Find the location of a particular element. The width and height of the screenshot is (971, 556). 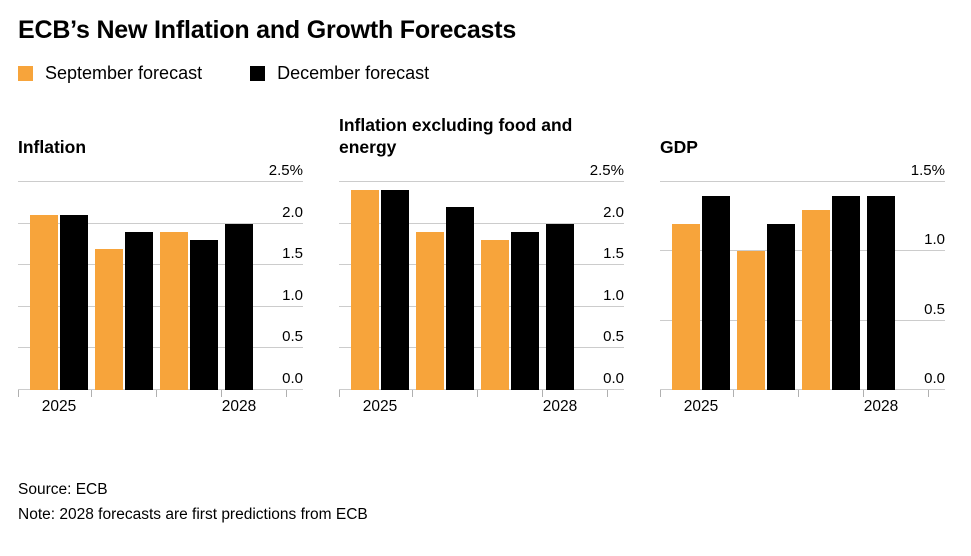

chart-title: Inflation is located at coordinates (52, 147).